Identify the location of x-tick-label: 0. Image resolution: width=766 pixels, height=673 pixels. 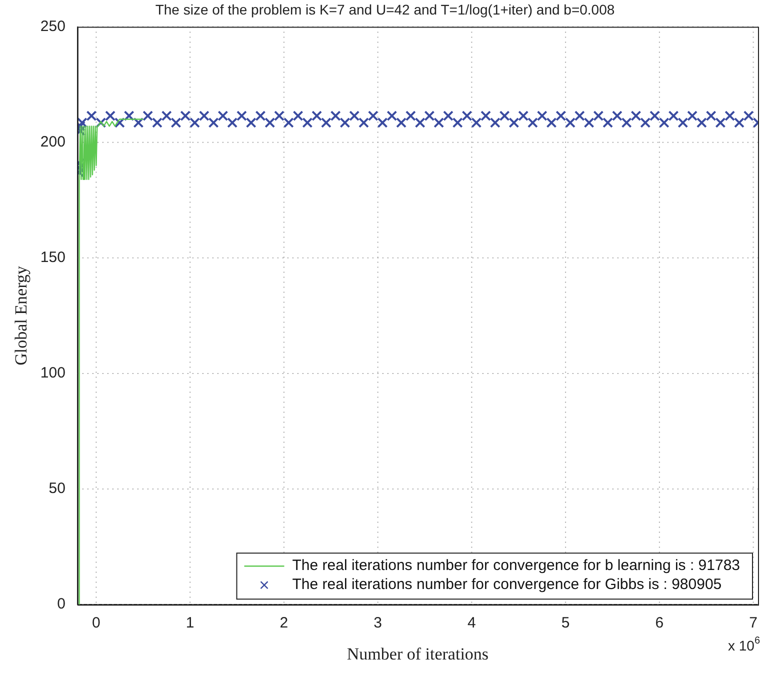
(96, 623).